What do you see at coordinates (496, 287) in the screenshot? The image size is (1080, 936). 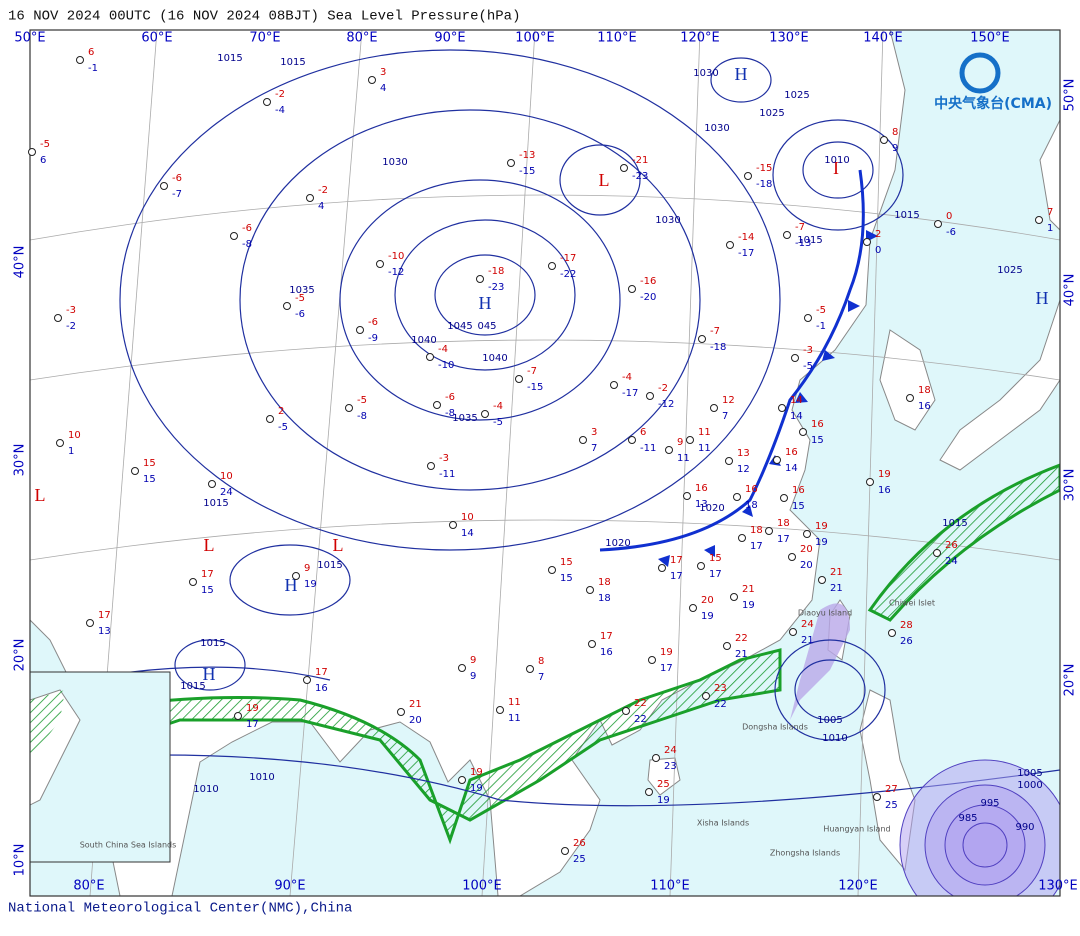 I see `station-dewpoint: -23` at bounding box center [496, 287].